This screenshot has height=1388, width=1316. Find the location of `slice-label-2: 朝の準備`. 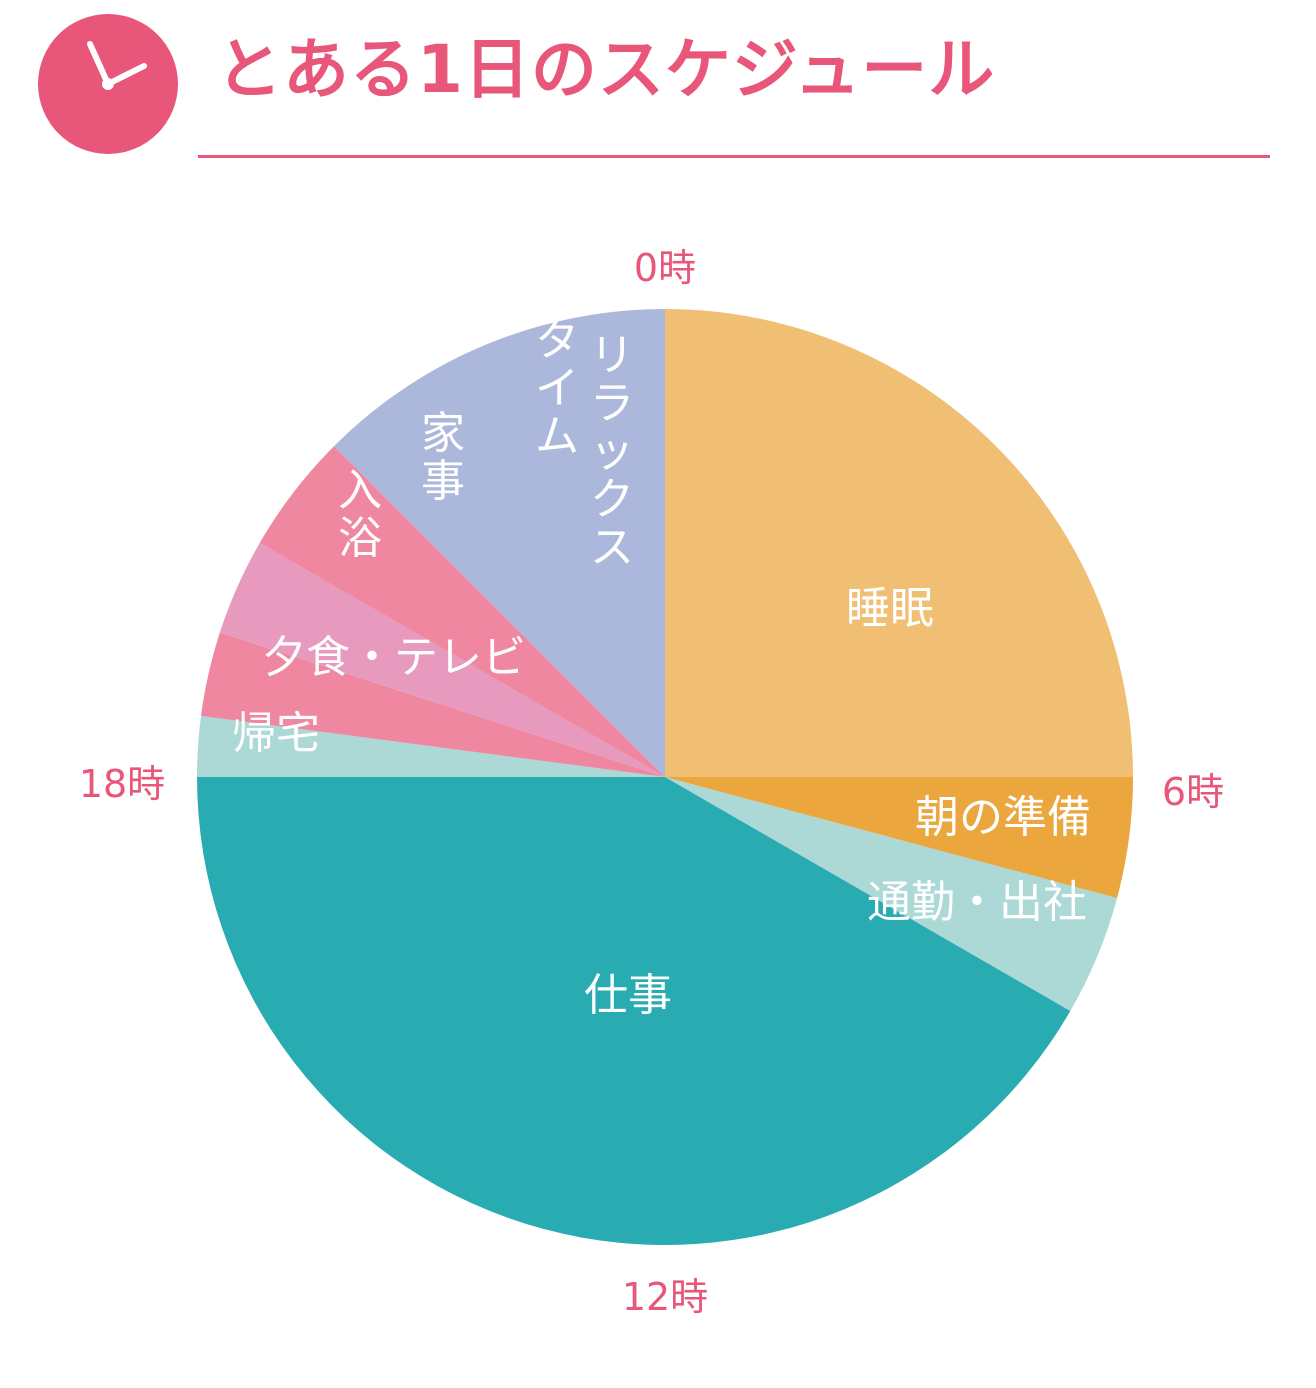

slice-label-2: 朝の準備 is located at coordinates (1003, 817).